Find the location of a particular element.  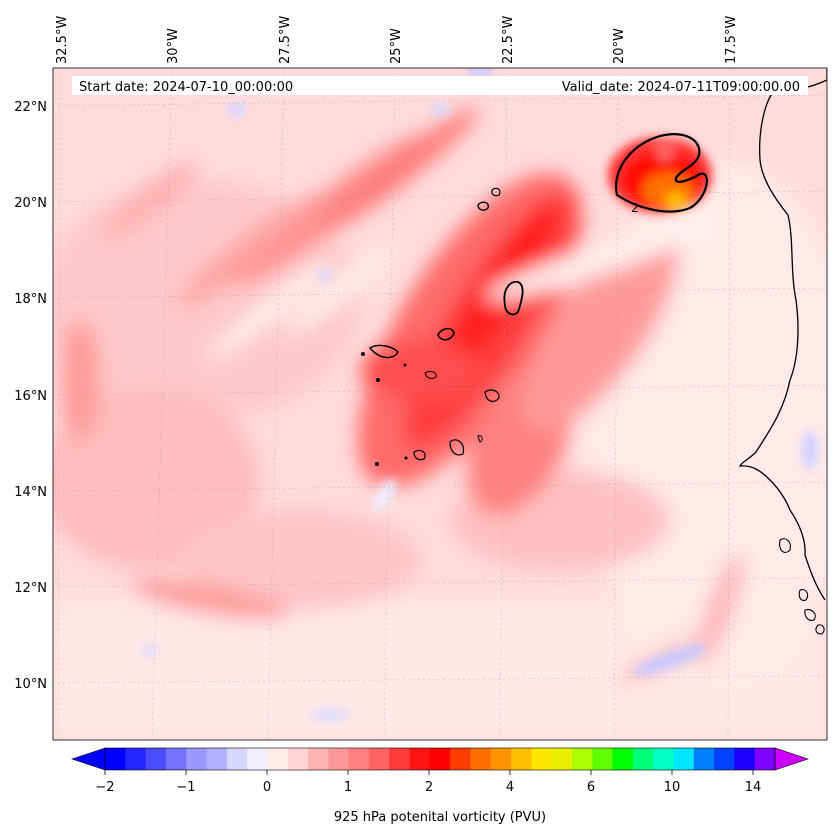

colorbar-extend-max is located at coordinates (791, 759).